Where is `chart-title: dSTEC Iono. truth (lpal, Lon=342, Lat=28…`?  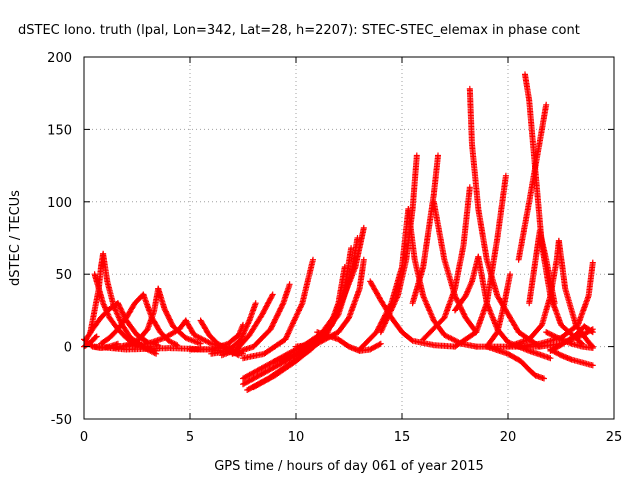
chart-title: dSTEC Iono. truth (lpal, Lon=342, Lat=28… is located at coordinates (299, 30).